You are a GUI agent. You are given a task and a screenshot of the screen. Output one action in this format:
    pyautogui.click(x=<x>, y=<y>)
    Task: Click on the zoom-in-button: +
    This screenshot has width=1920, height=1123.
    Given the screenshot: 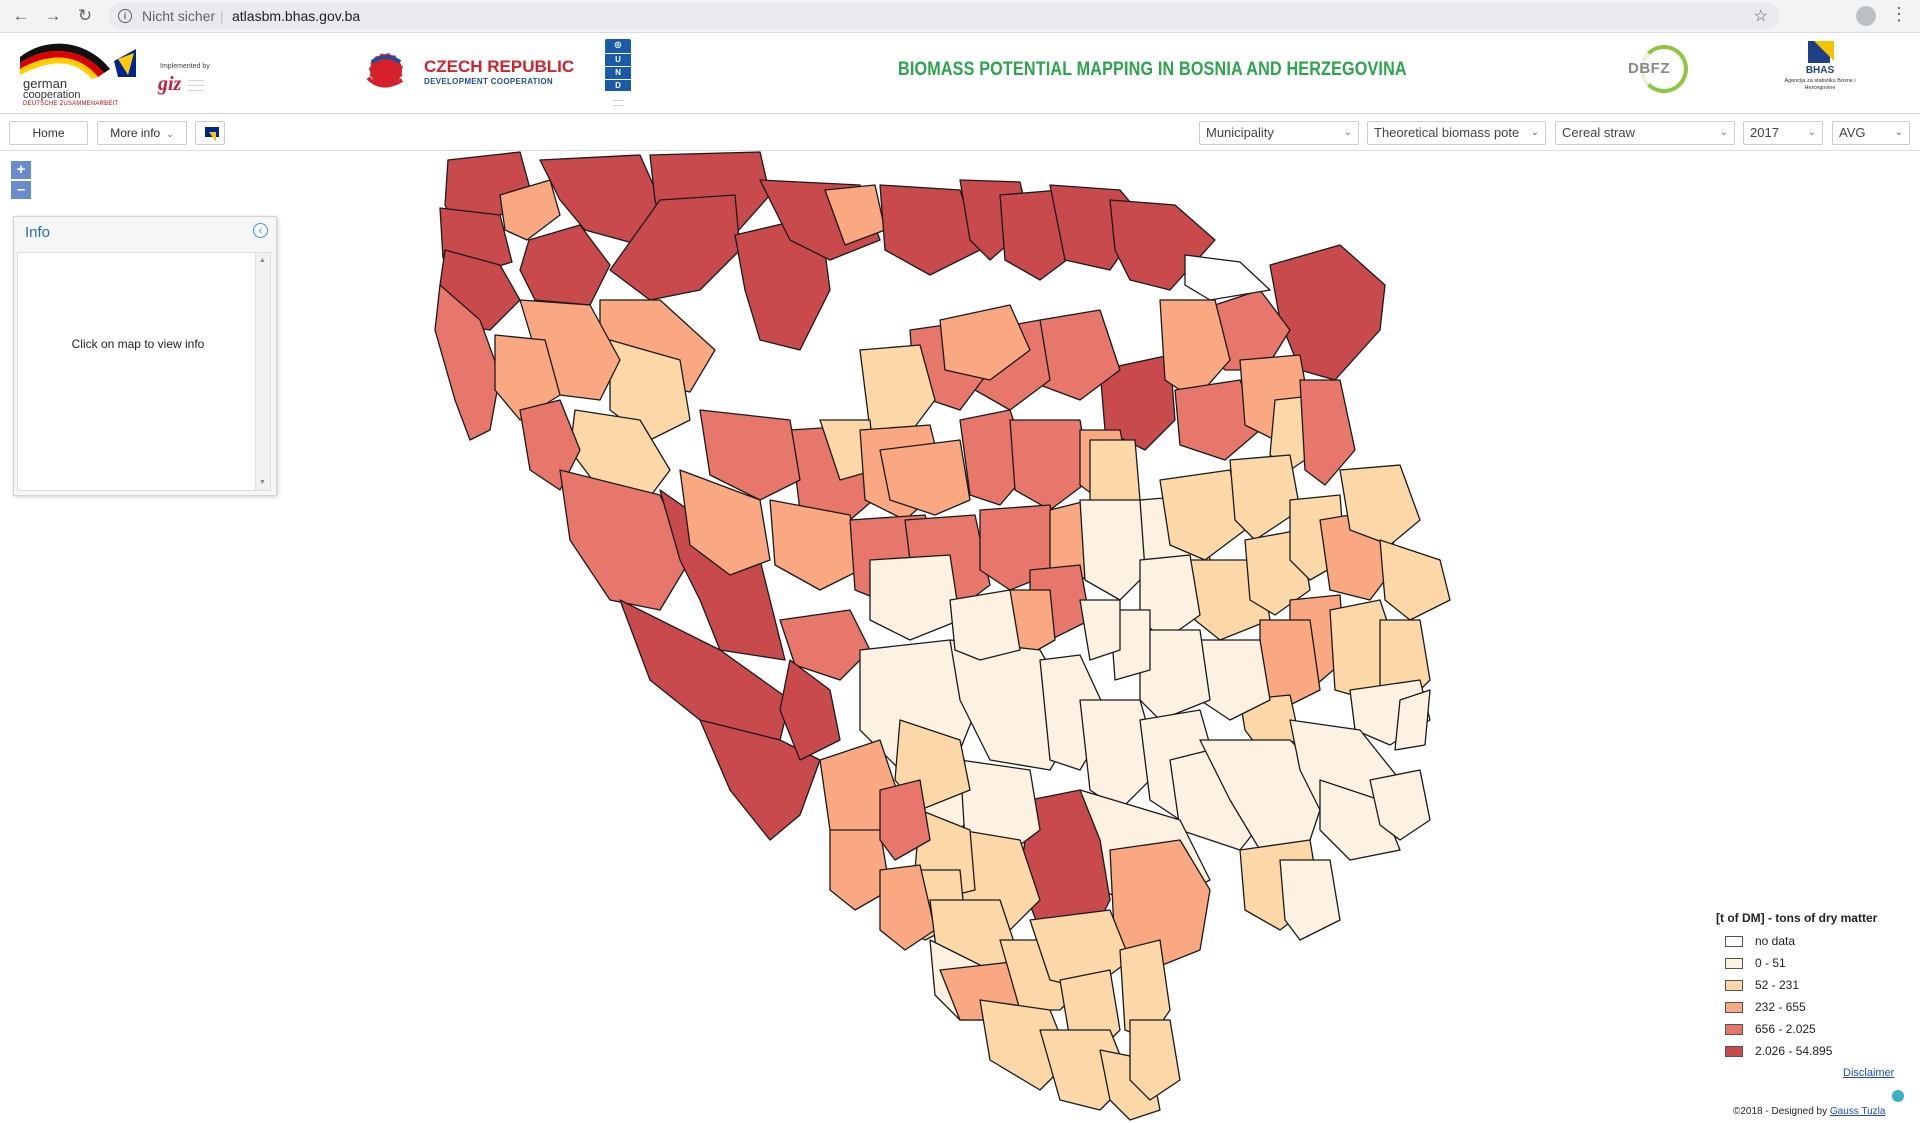 What is the action you would take?
    pyautogui.click(x=21, y=170)
    